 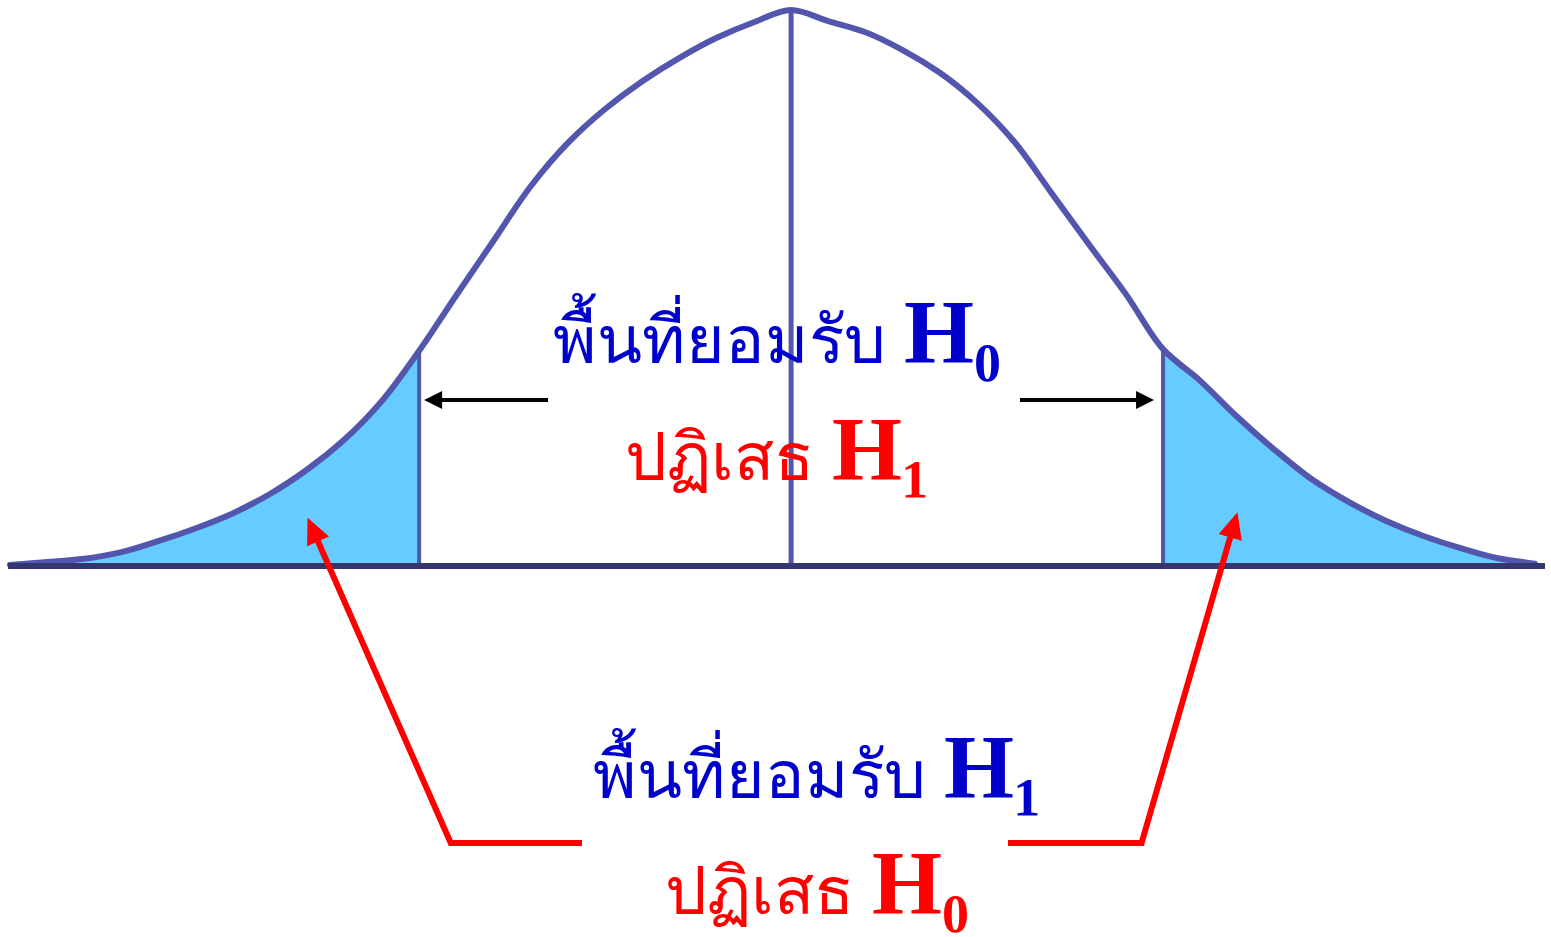 What do you see at coordinates (817, 767) in the screenshot?
I see `annotation: พื้นที่ยอมรับ H₁` at bounding box center [817, 767].